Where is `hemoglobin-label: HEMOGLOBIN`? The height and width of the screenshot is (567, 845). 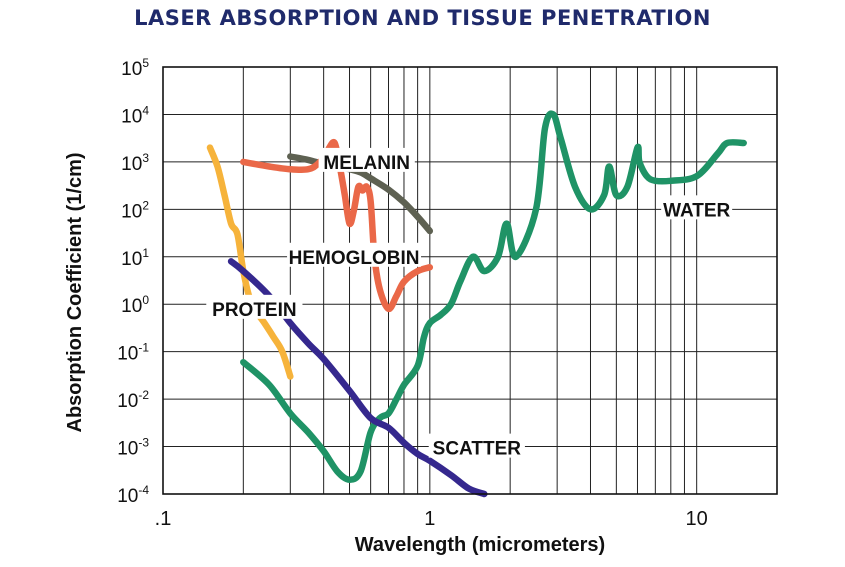
hemoglobin-label: HEMOGLOBIN is located at coordinates (354, 258).